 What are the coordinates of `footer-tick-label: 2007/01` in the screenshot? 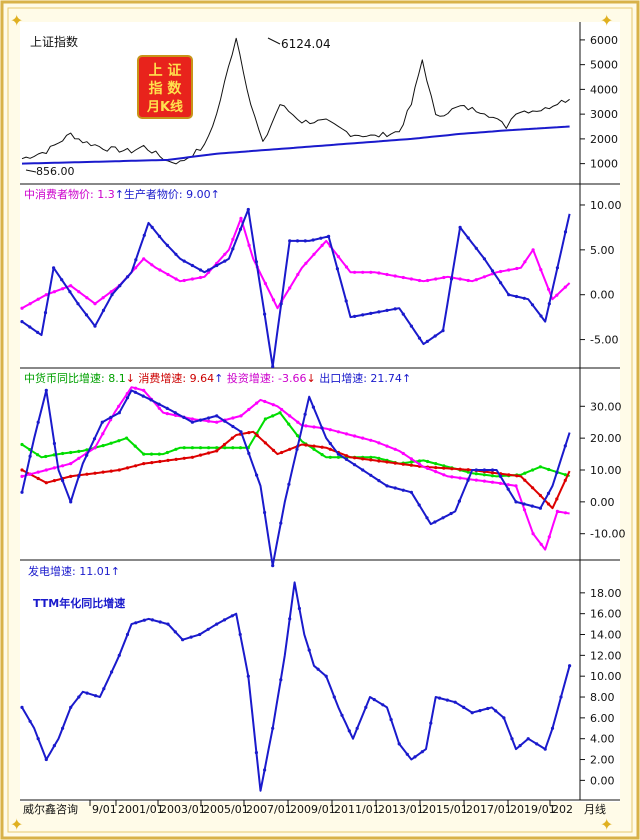 It's located at (269, 809).